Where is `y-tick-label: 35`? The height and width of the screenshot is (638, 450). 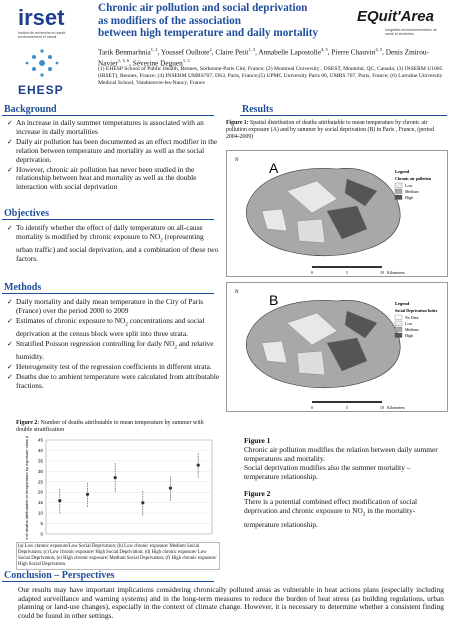 y-tick-label: 35 is located at coordinates (41, 460).